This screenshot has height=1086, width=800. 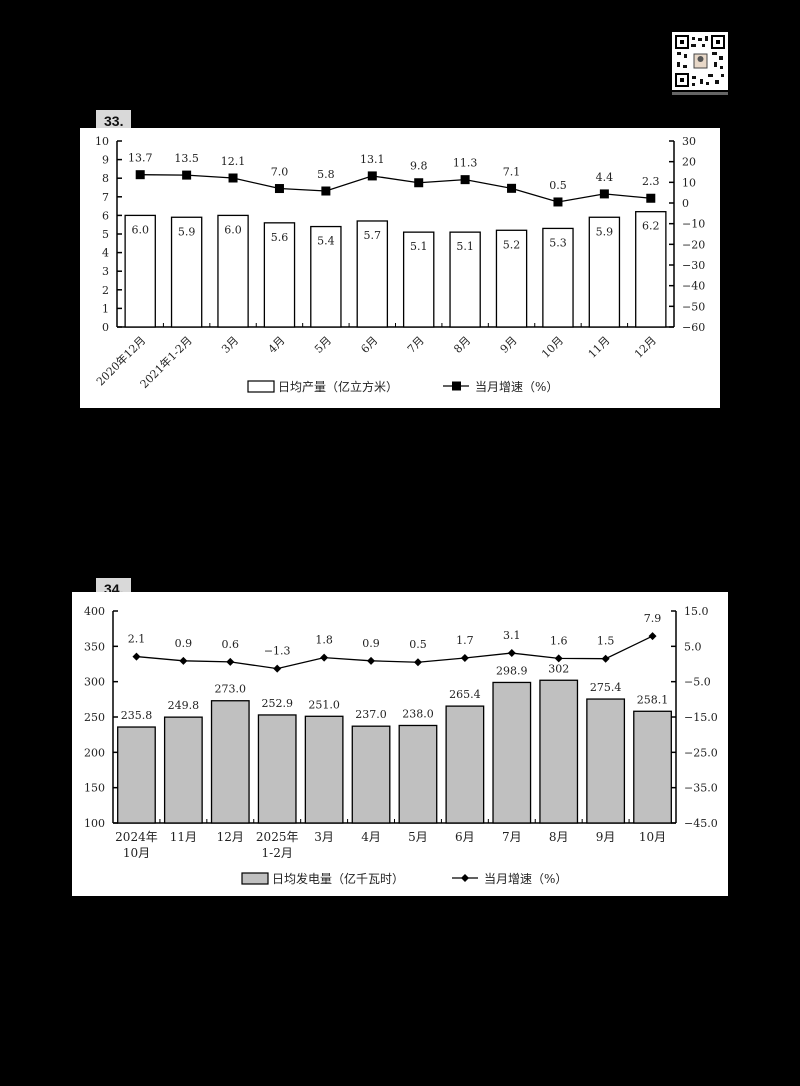 What do you see at coordinates (465, 163) in the screenshot?
I see `line-value-label: 11.3` at bounding box center [465, 163].